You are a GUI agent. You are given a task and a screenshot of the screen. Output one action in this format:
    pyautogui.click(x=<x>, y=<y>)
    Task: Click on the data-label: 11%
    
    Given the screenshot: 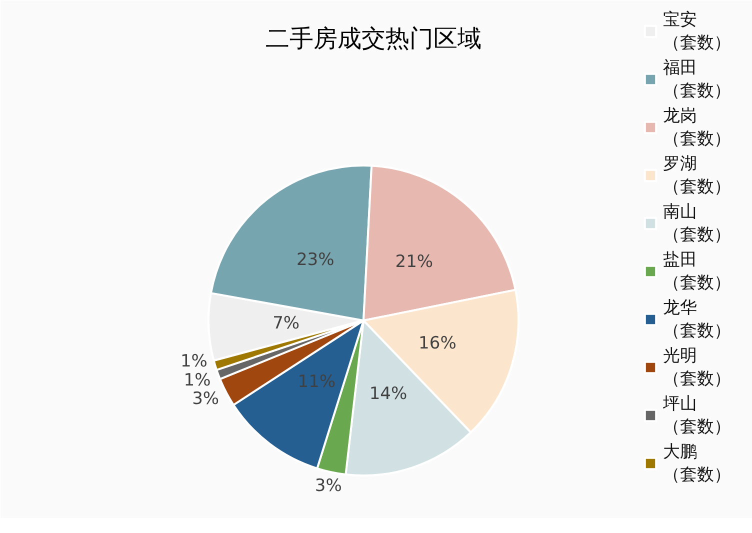 What is the action you would take?
    pyautogui.click(x=317, y=382)
    